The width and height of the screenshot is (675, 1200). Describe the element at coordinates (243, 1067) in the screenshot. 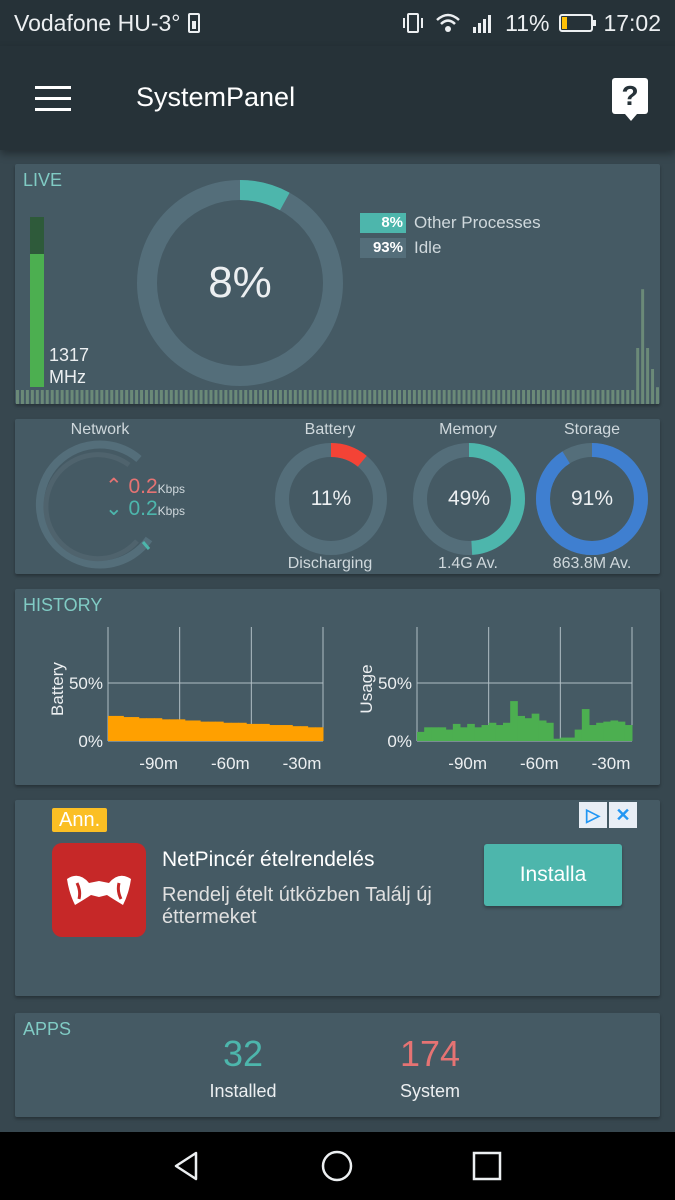

I see `installed-apps: 32 Installed` at that location.